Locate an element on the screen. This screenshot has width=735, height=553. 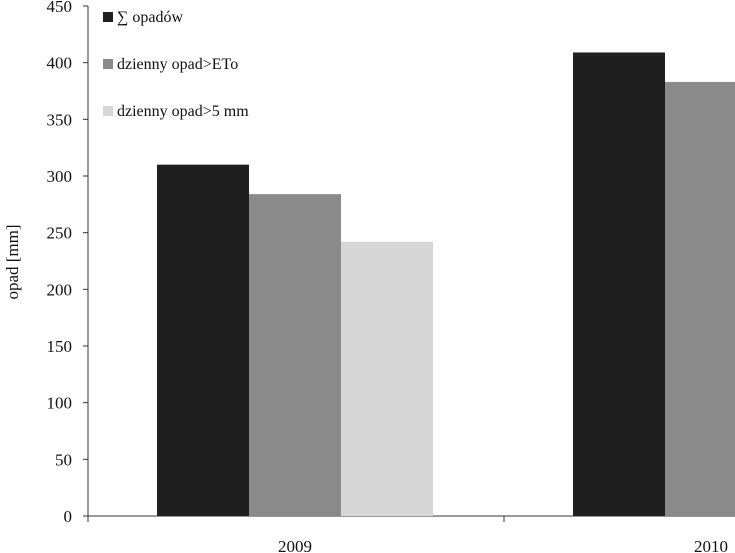
y-tick-label: 150 is located at coordinates (60, 346).